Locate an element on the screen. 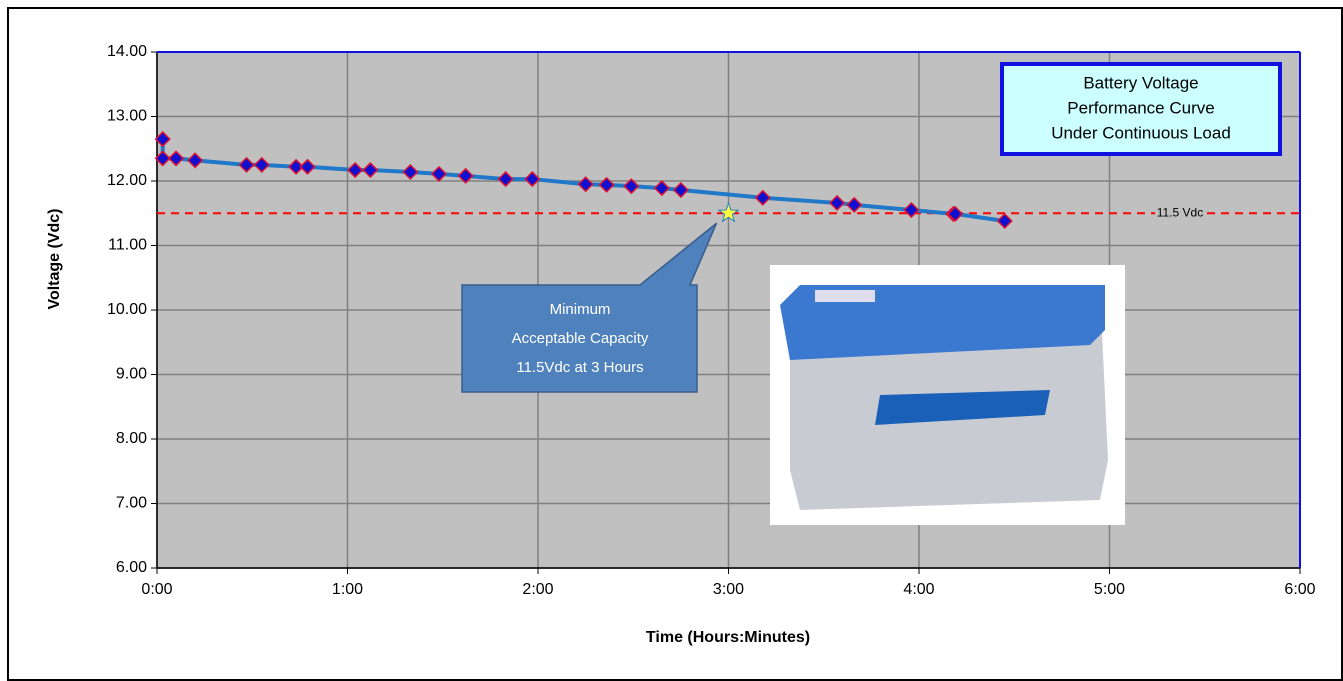 This screenshot has width=1343, height=681. callout is located at coordinates (589, 307).